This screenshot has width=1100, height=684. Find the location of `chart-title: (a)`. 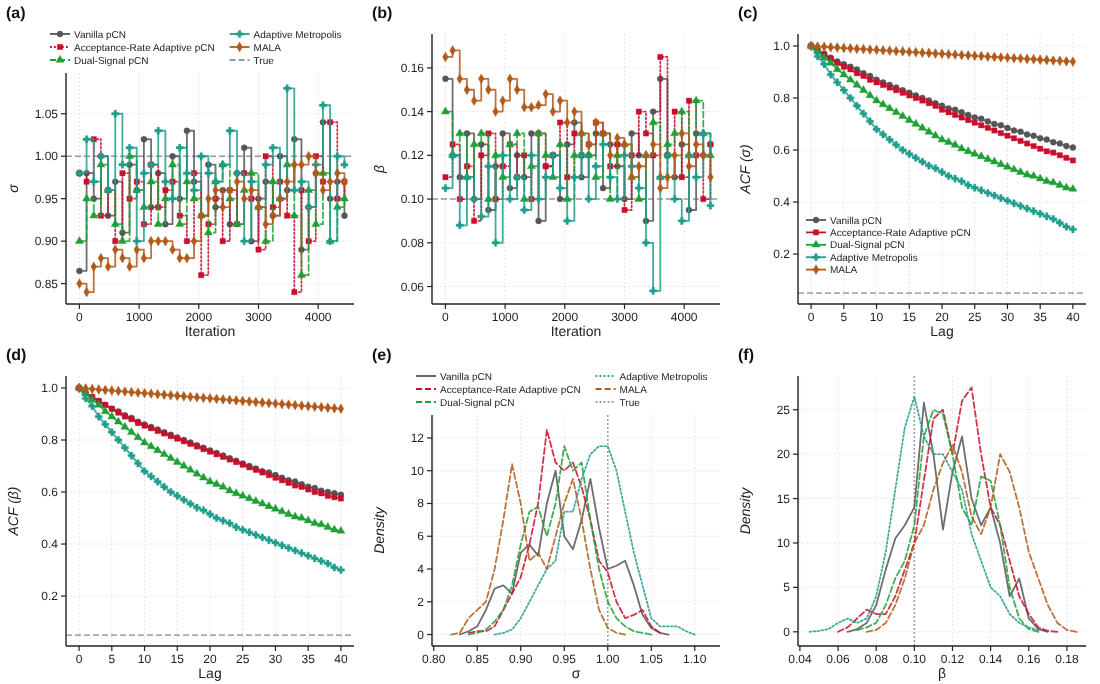

chart-title: (a) is located at coordinates (16, 13).